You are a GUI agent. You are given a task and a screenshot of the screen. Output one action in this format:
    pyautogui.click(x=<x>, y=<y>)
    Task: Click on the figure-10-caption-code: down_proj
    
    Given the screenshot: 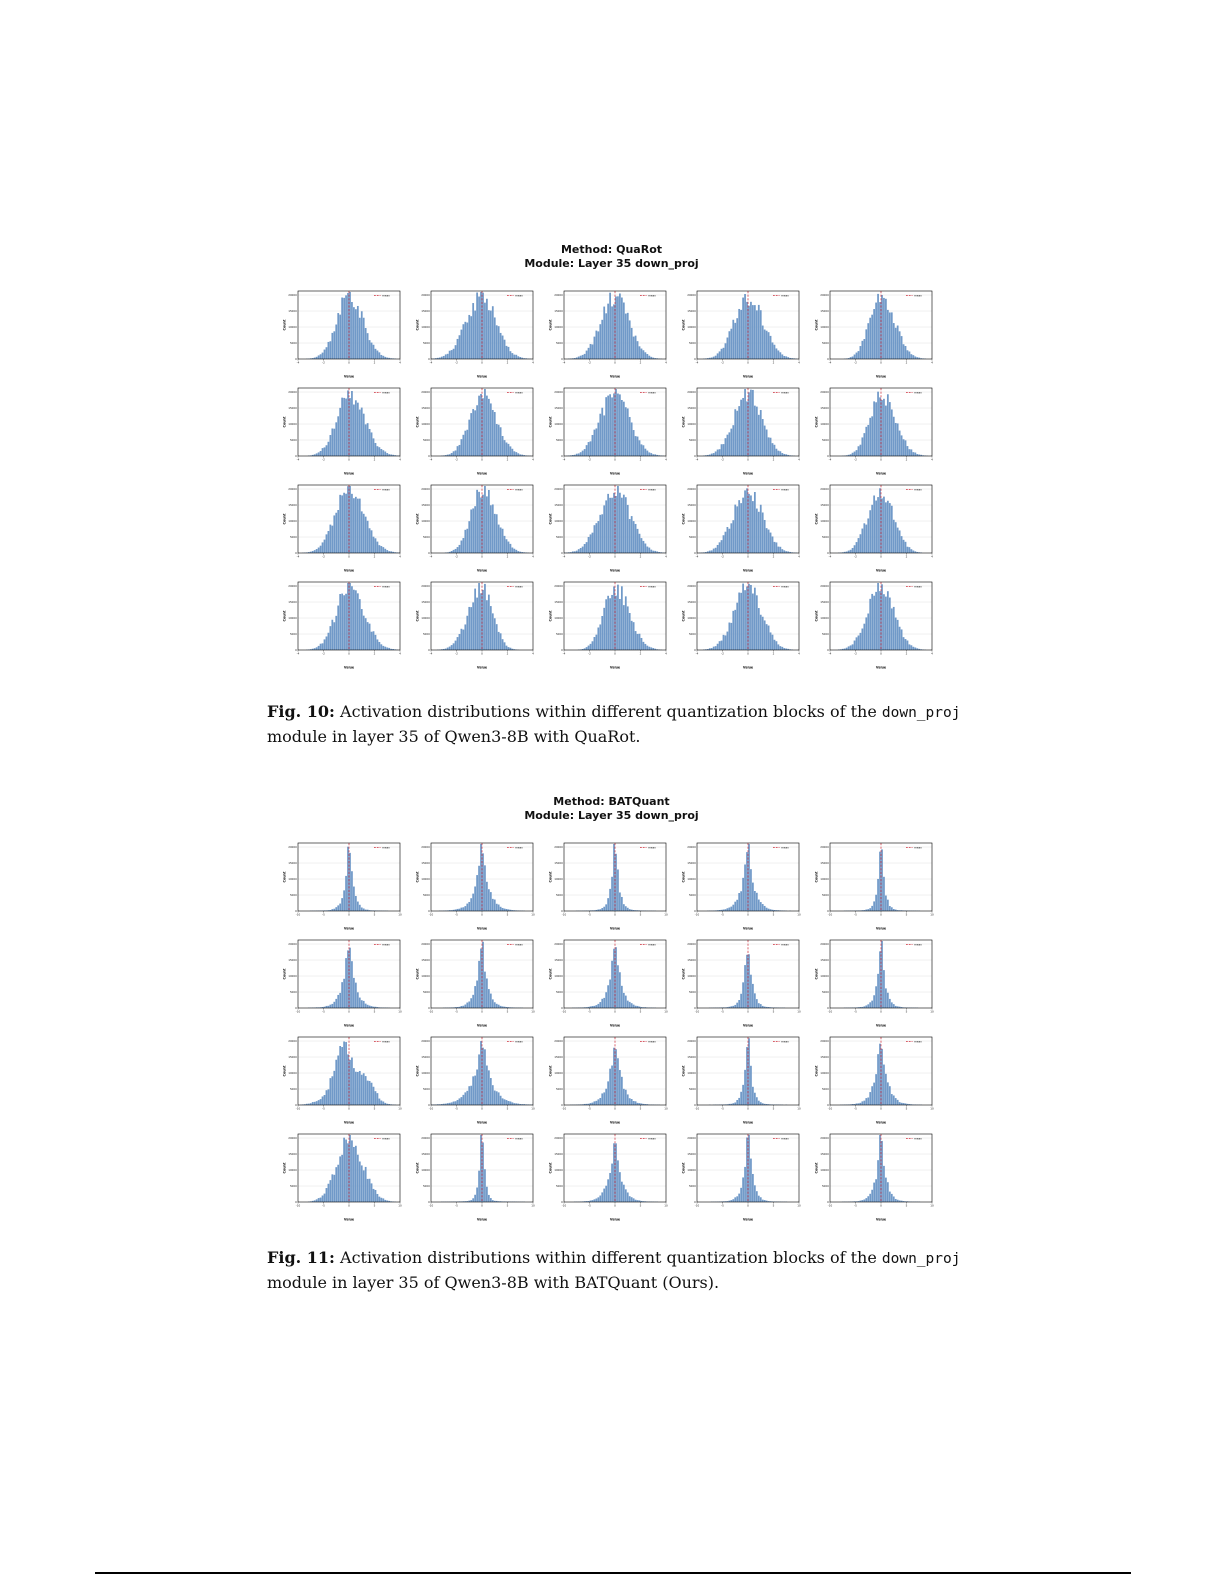 What is the action you would take?
    pyautogui.click(x=921, y=713)
    